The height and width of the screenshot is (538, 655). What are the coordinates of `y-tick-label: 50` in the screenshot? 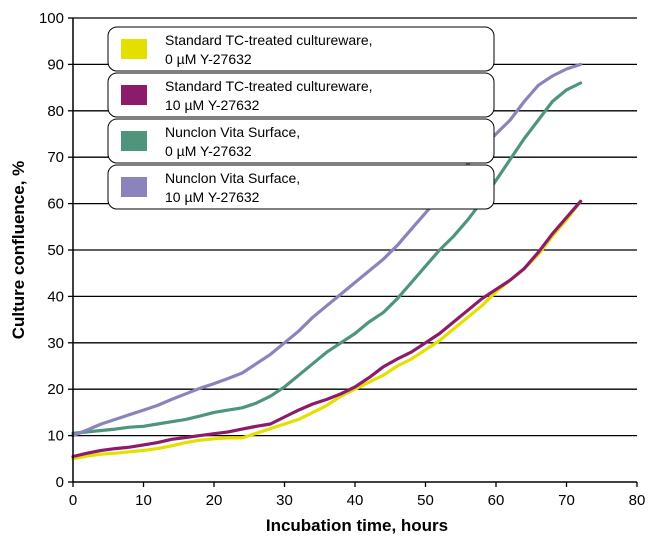 It's located at (55, 250).